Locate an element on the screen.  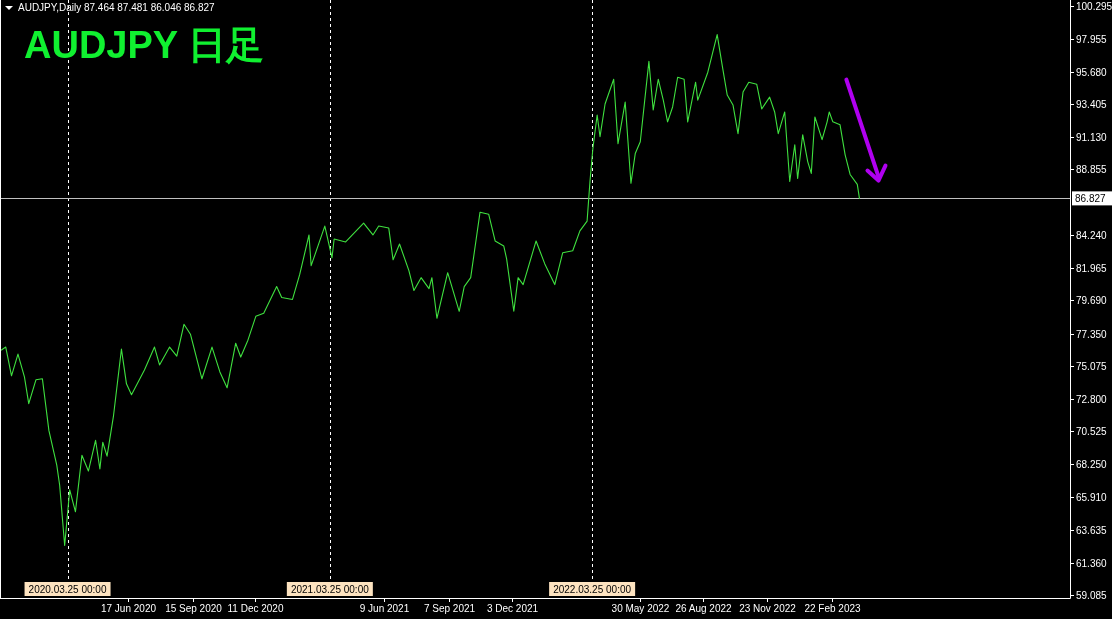
y-tick-label: 93.405 is located at coordinates (1092, 104).